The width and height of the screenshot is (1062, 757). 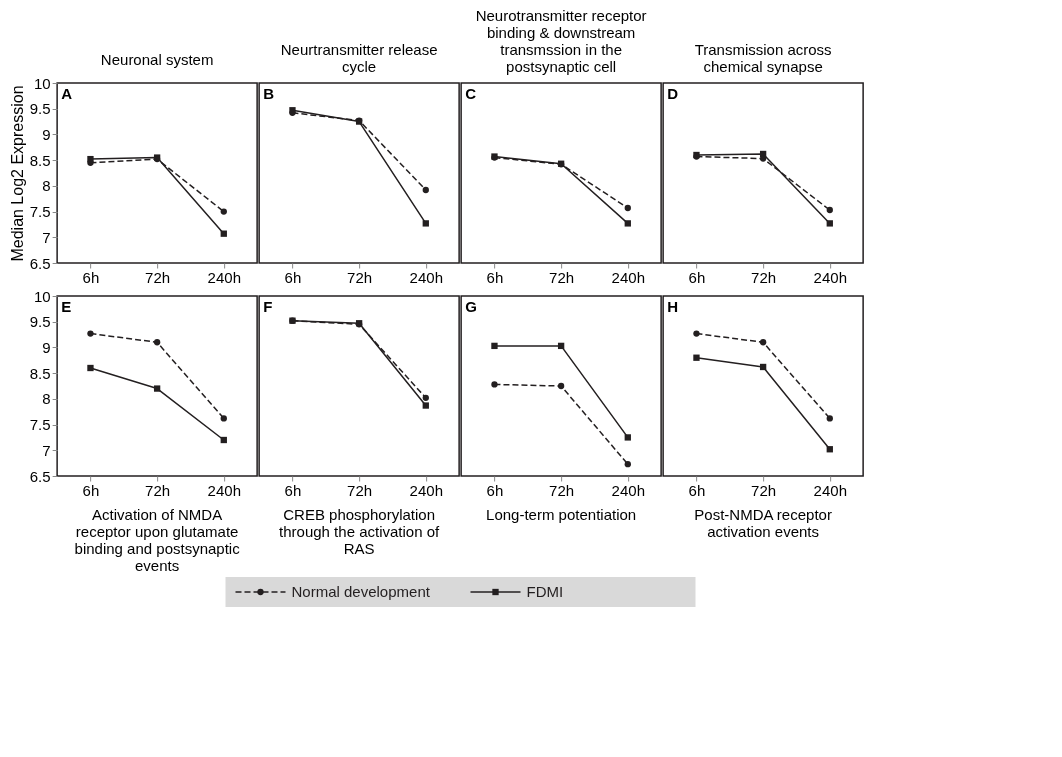 I want to click on legend-label: Normal development, so click(x=361, y=591).